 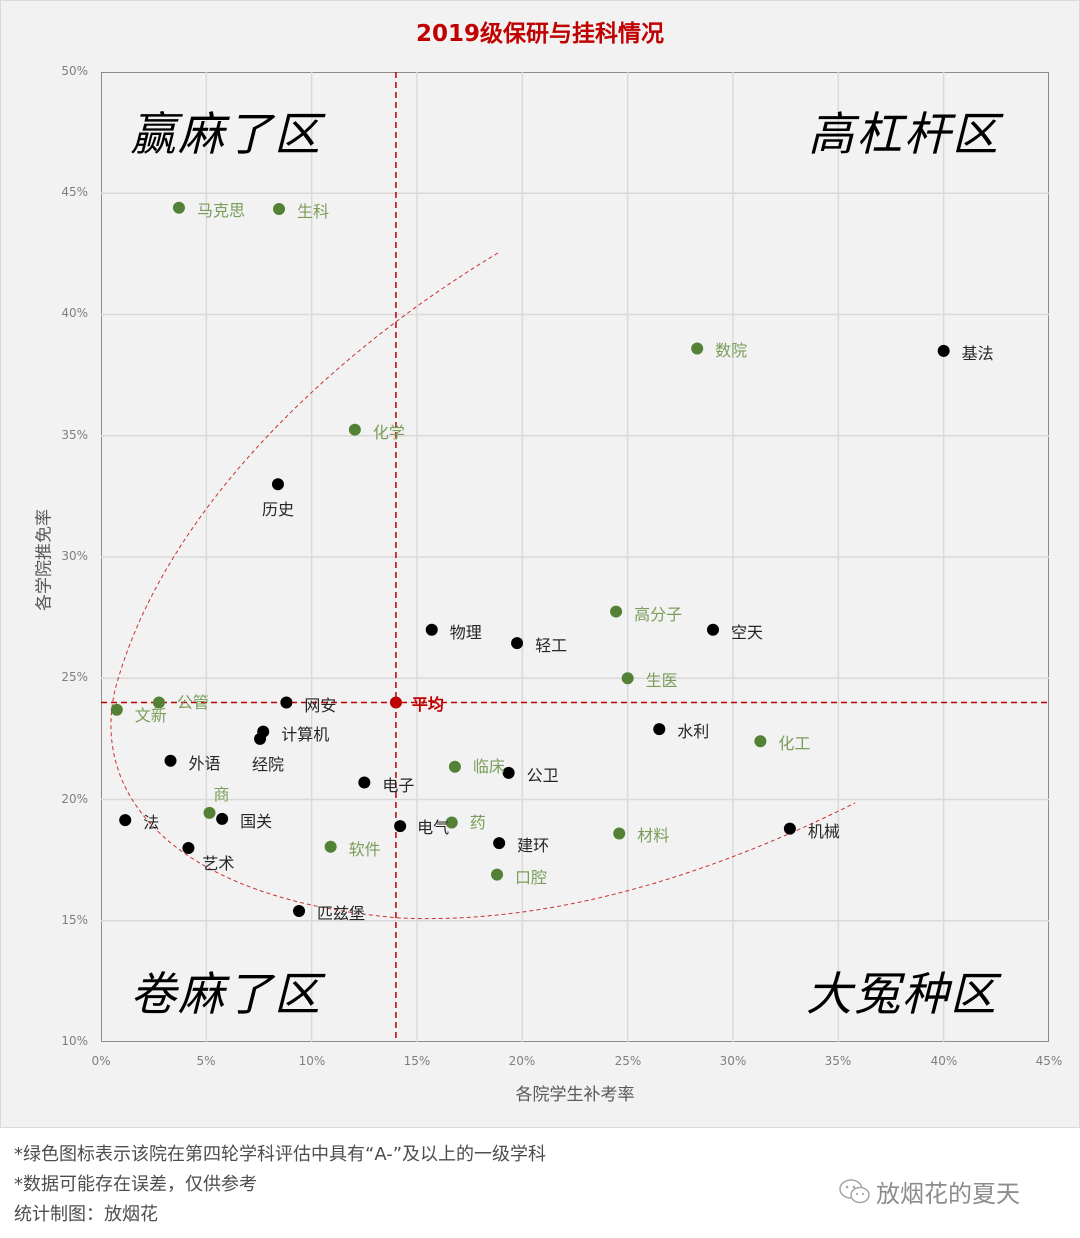 What do you see at coordinates (86, 1214) in the screenshot?
I see `footnote-credit: 统计制图：放烟花` at bounding box center [86, 1214].